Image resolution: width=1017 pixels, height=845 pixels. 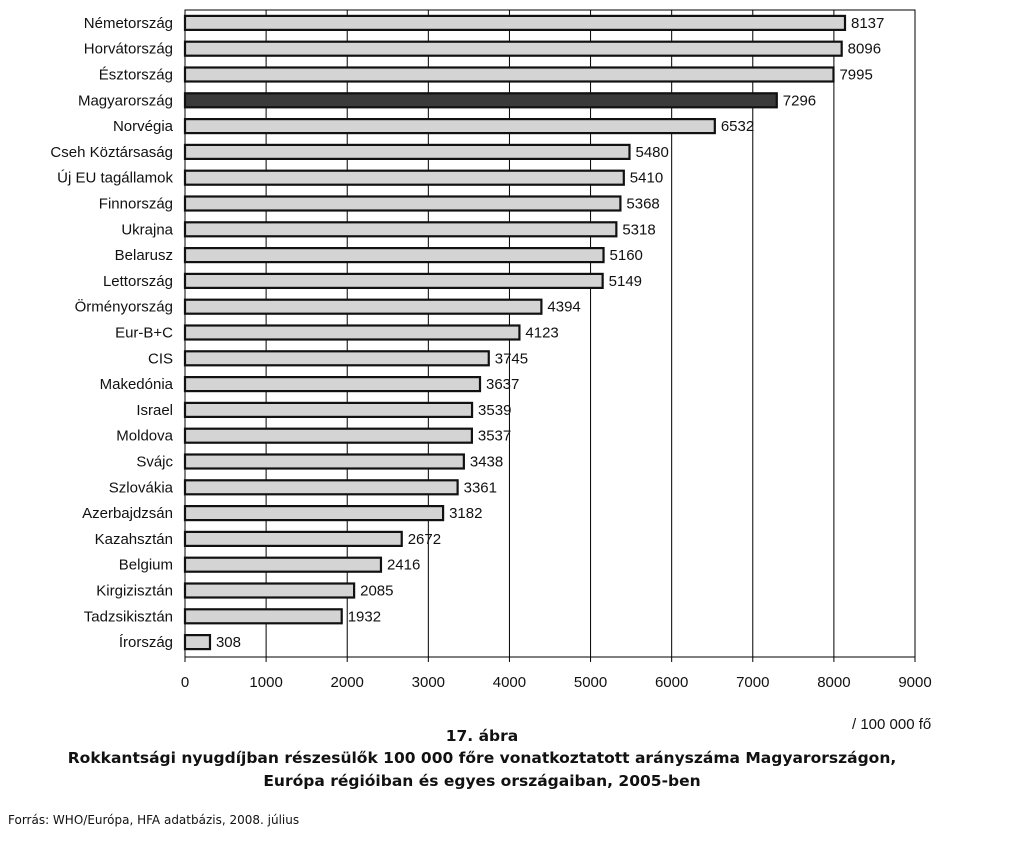 What do you see at coordinates (752, 682) in the screenshot?
I see `x-tick-label: 7000` at bounding box center [752, 682].